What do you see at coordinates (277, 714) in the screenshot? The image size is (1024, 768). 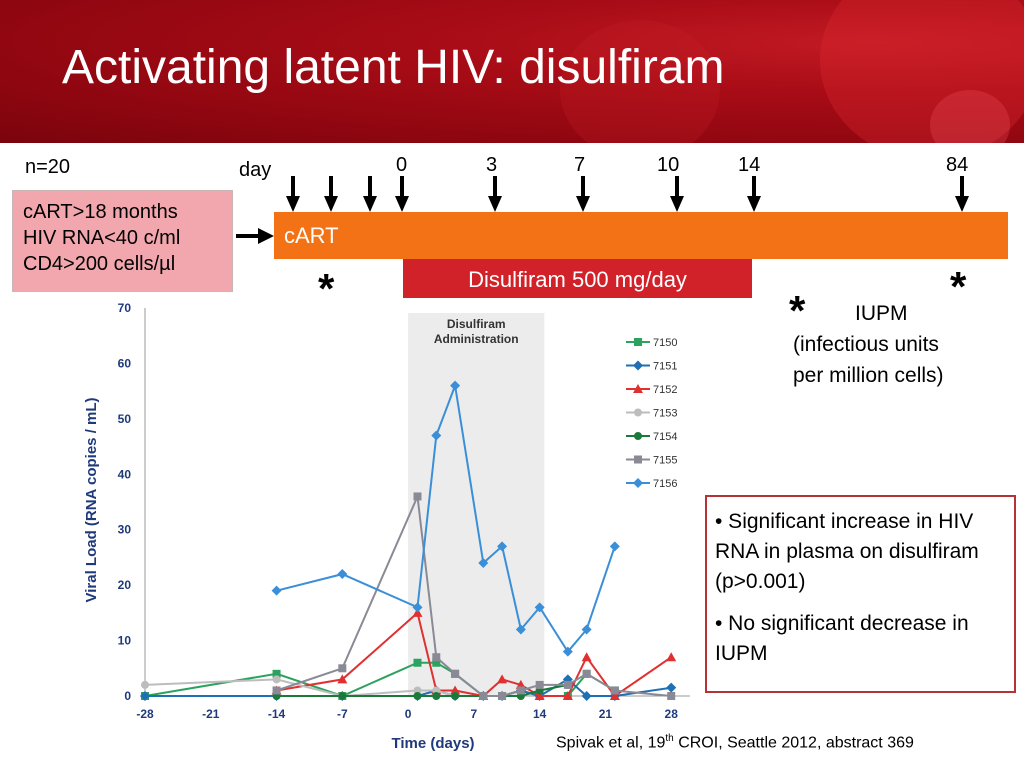 I see `x-tick-label: -14` at bounding box center [277, 714].